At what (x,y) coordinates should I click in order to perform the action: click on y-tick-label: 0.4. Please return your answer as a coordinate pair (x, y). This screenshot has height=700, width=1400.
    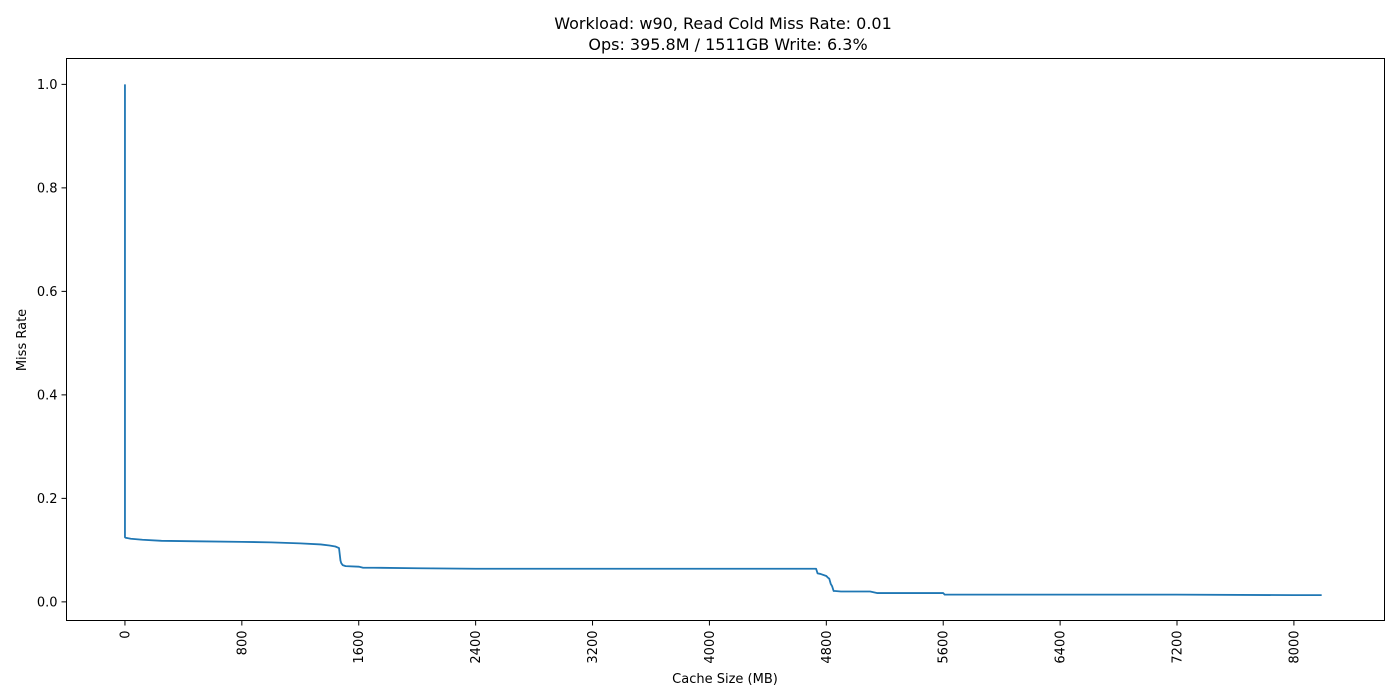
    Looking at the image, I should click on (47, 395).